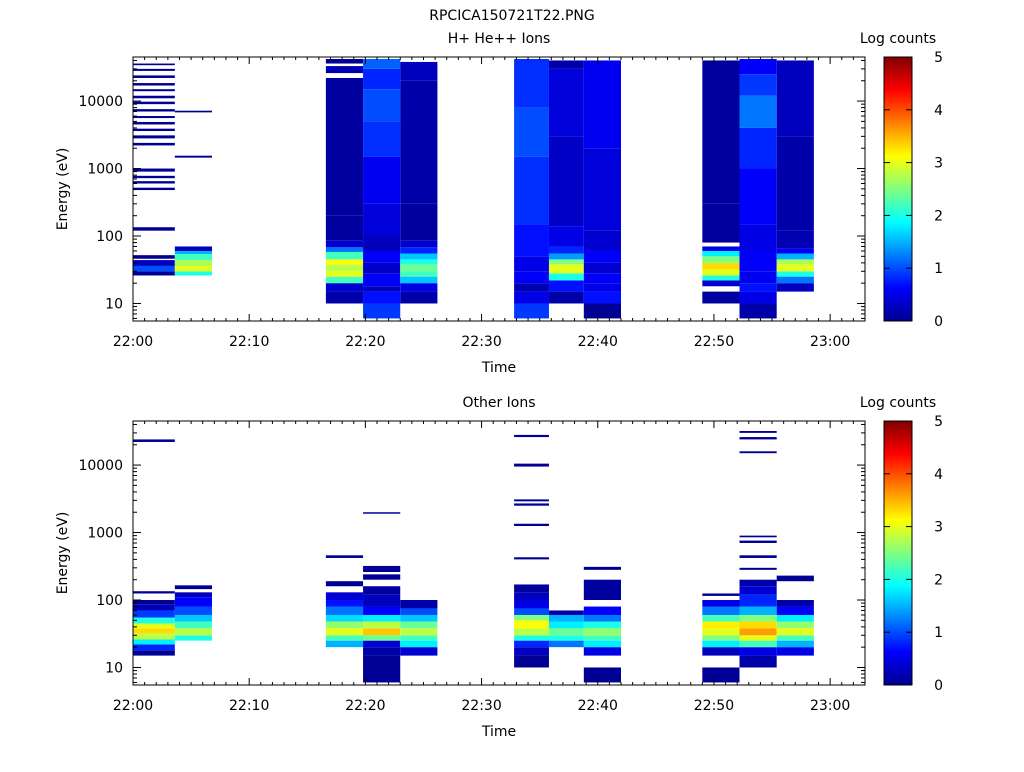 The image size is (1024, 772). Describe the element at coordinates (938, 580) in the screenshot. I see `colorbar-tick-label: 2` at that location.